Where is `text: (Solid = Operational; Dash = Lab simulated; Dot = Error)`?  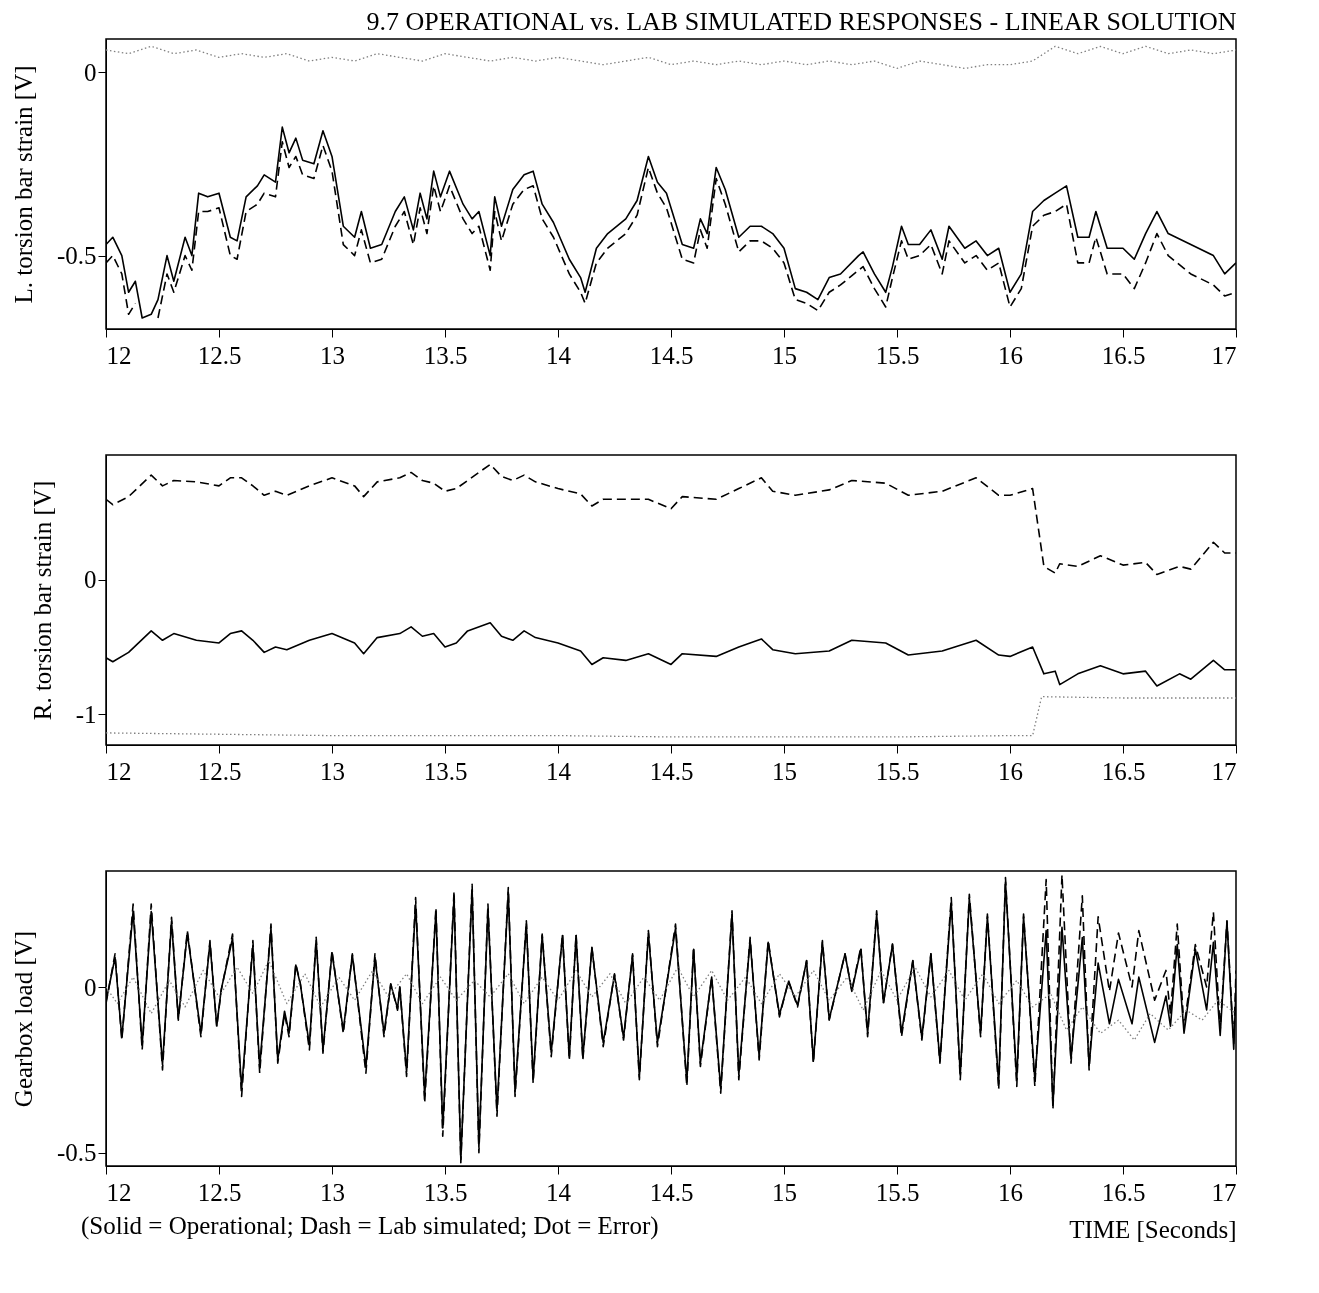 text: (Solid = Operational; Dash = Lab simulated; Dot = Error) is located at coordinates (370, 1226).